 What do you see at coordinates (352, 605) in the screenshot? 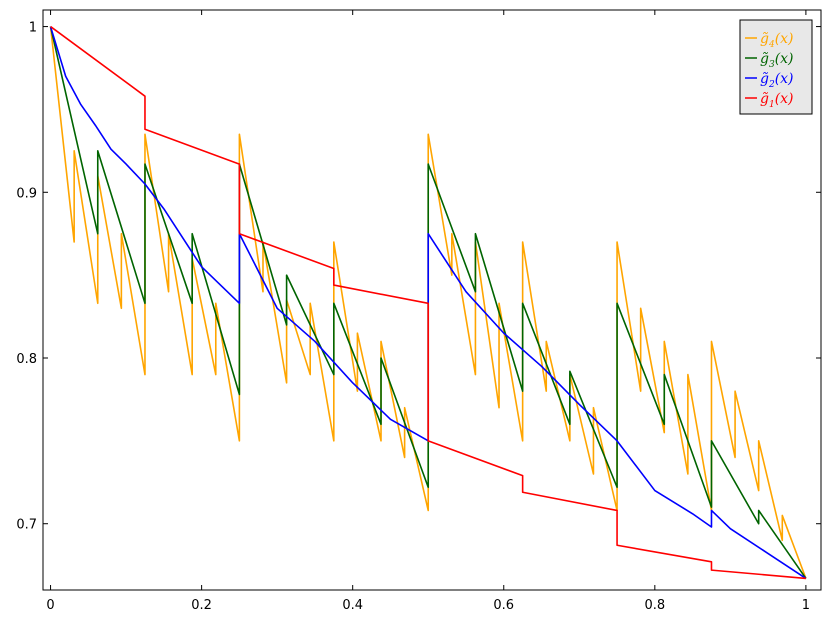
I see `x-tick-label: 0.4` at bounding box center [352, 605].